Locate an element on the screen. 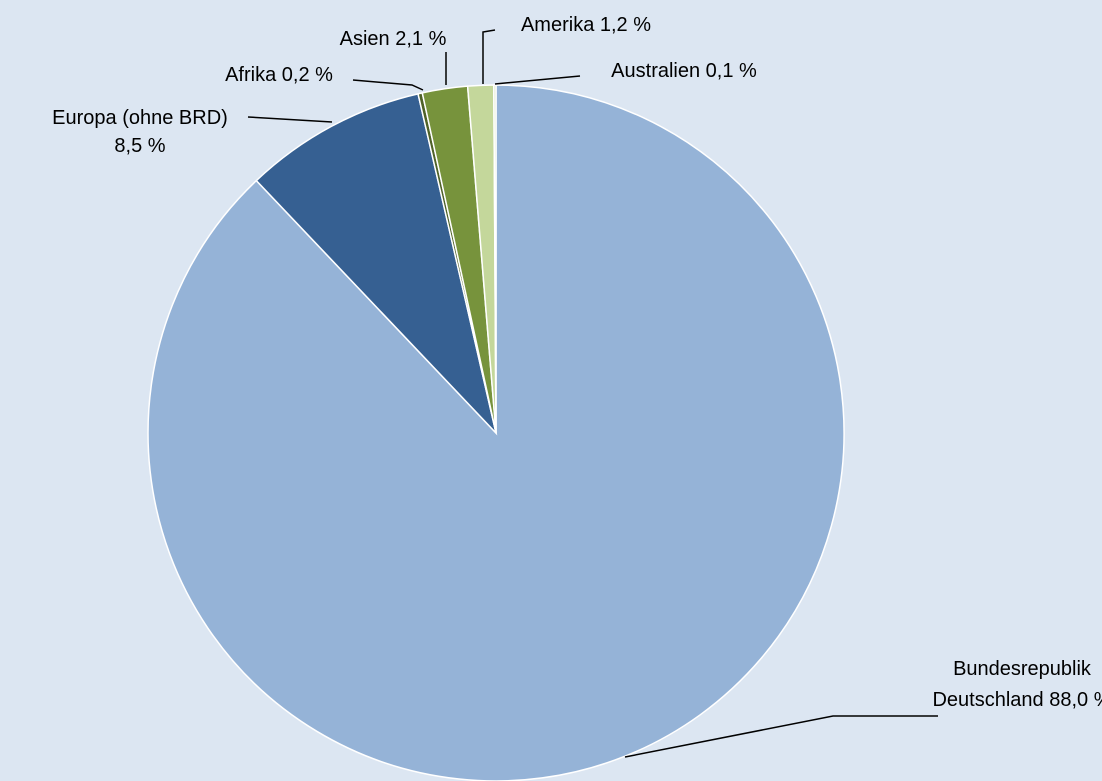 The height and width of the screenshot is (781, 1102). label-amerika-leader-line is located at coordinates (489, 56).